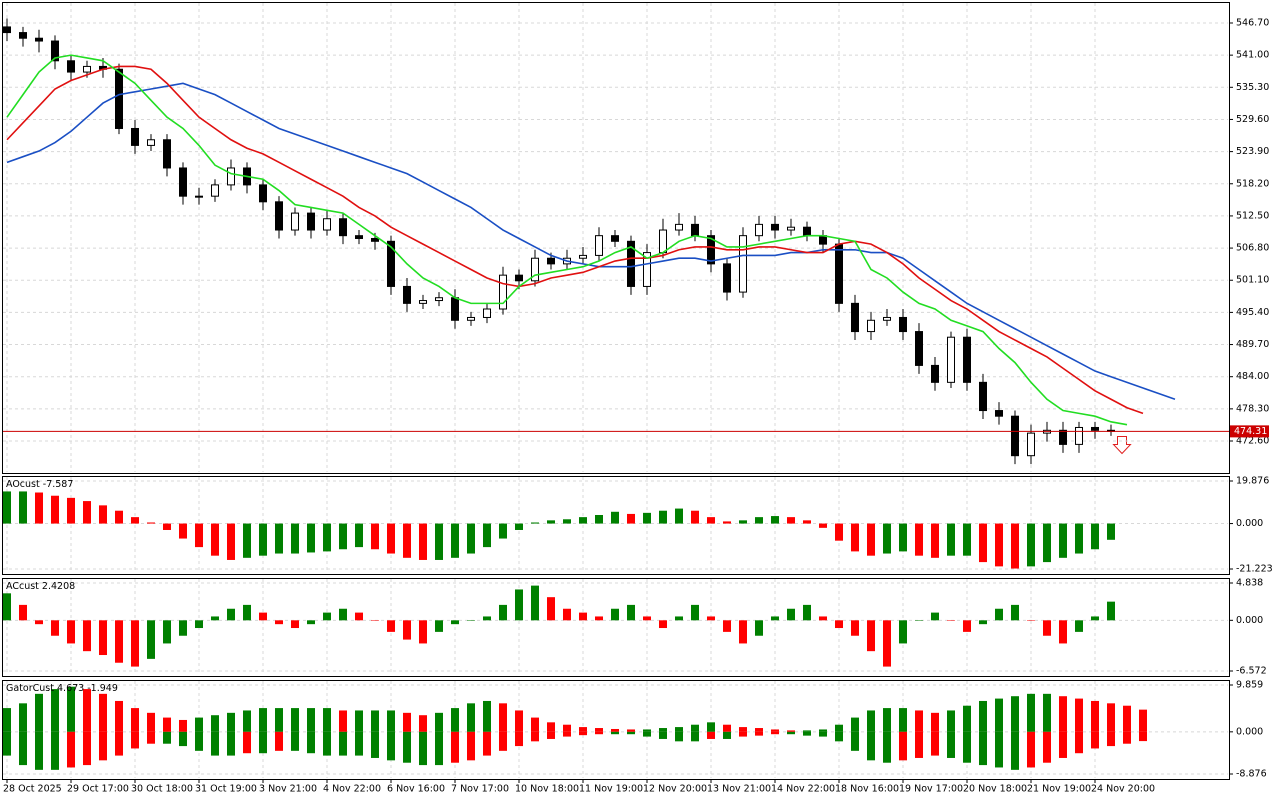  Describe the element at coordinates (1252, 481) in the screenshot. I see `y-tick-label: 19.876` at that location.